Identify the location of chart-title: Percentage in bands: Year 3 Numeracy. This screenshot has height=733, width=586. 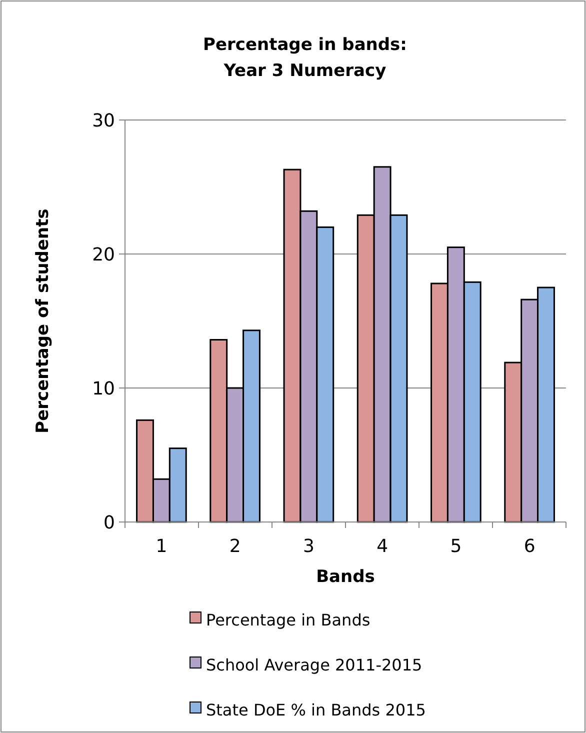
(305, 58).